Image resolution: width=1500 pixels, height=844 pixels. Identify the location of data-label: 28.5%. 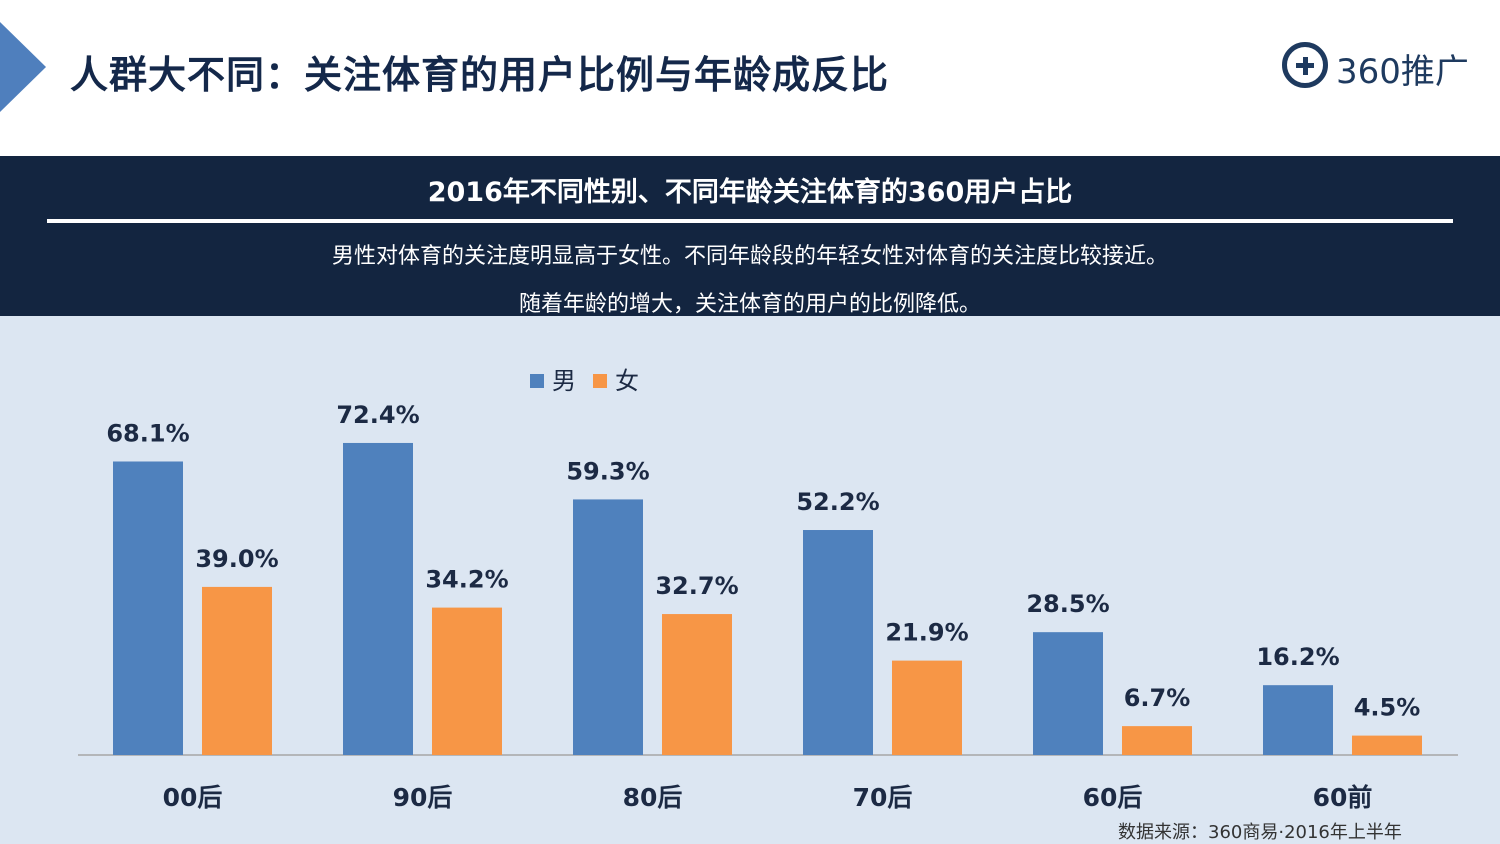
(1067, 604).